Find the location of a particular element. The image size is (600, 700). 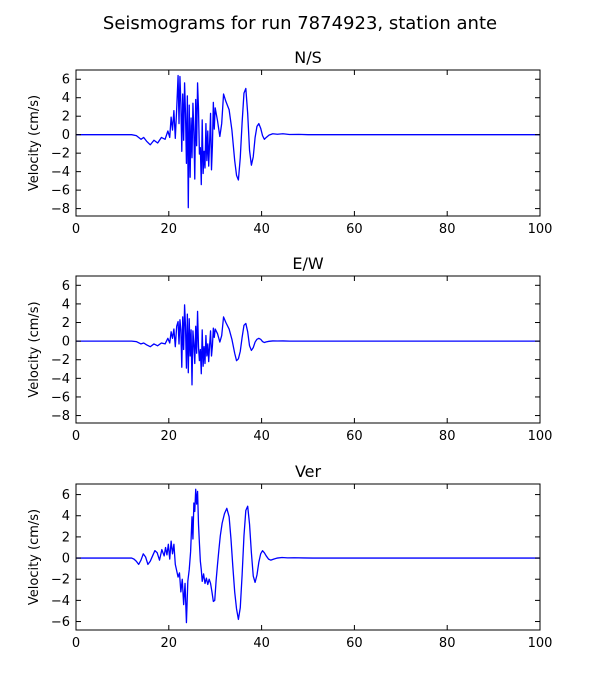

panel-title: Ver is located at coordinates (308, 471).